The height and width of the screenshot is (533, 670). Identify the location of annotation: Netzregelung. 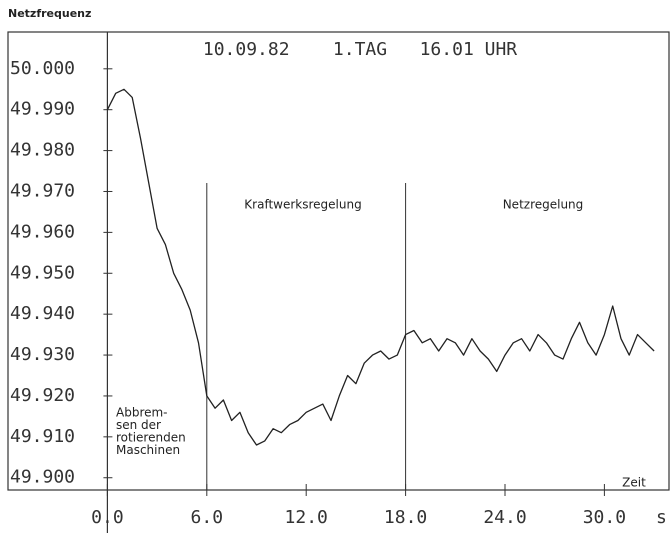
(543, 205).